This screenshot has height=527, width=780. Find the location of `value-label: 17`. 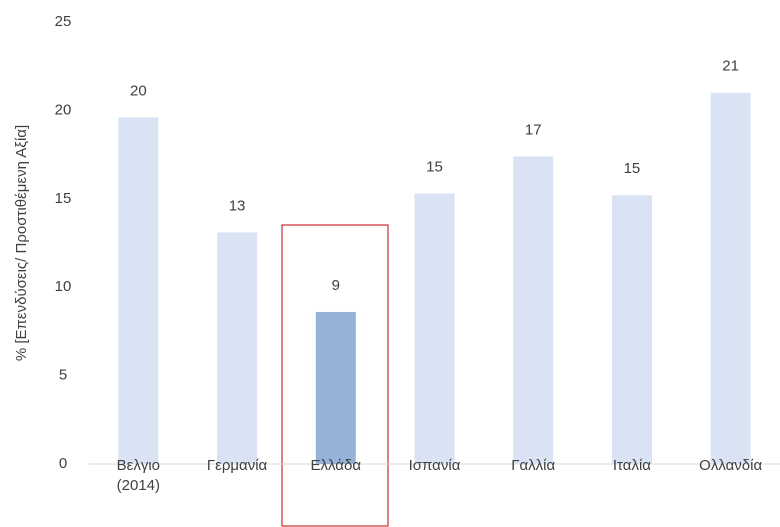

value-label: 17 is located at coordinates (533, 129).